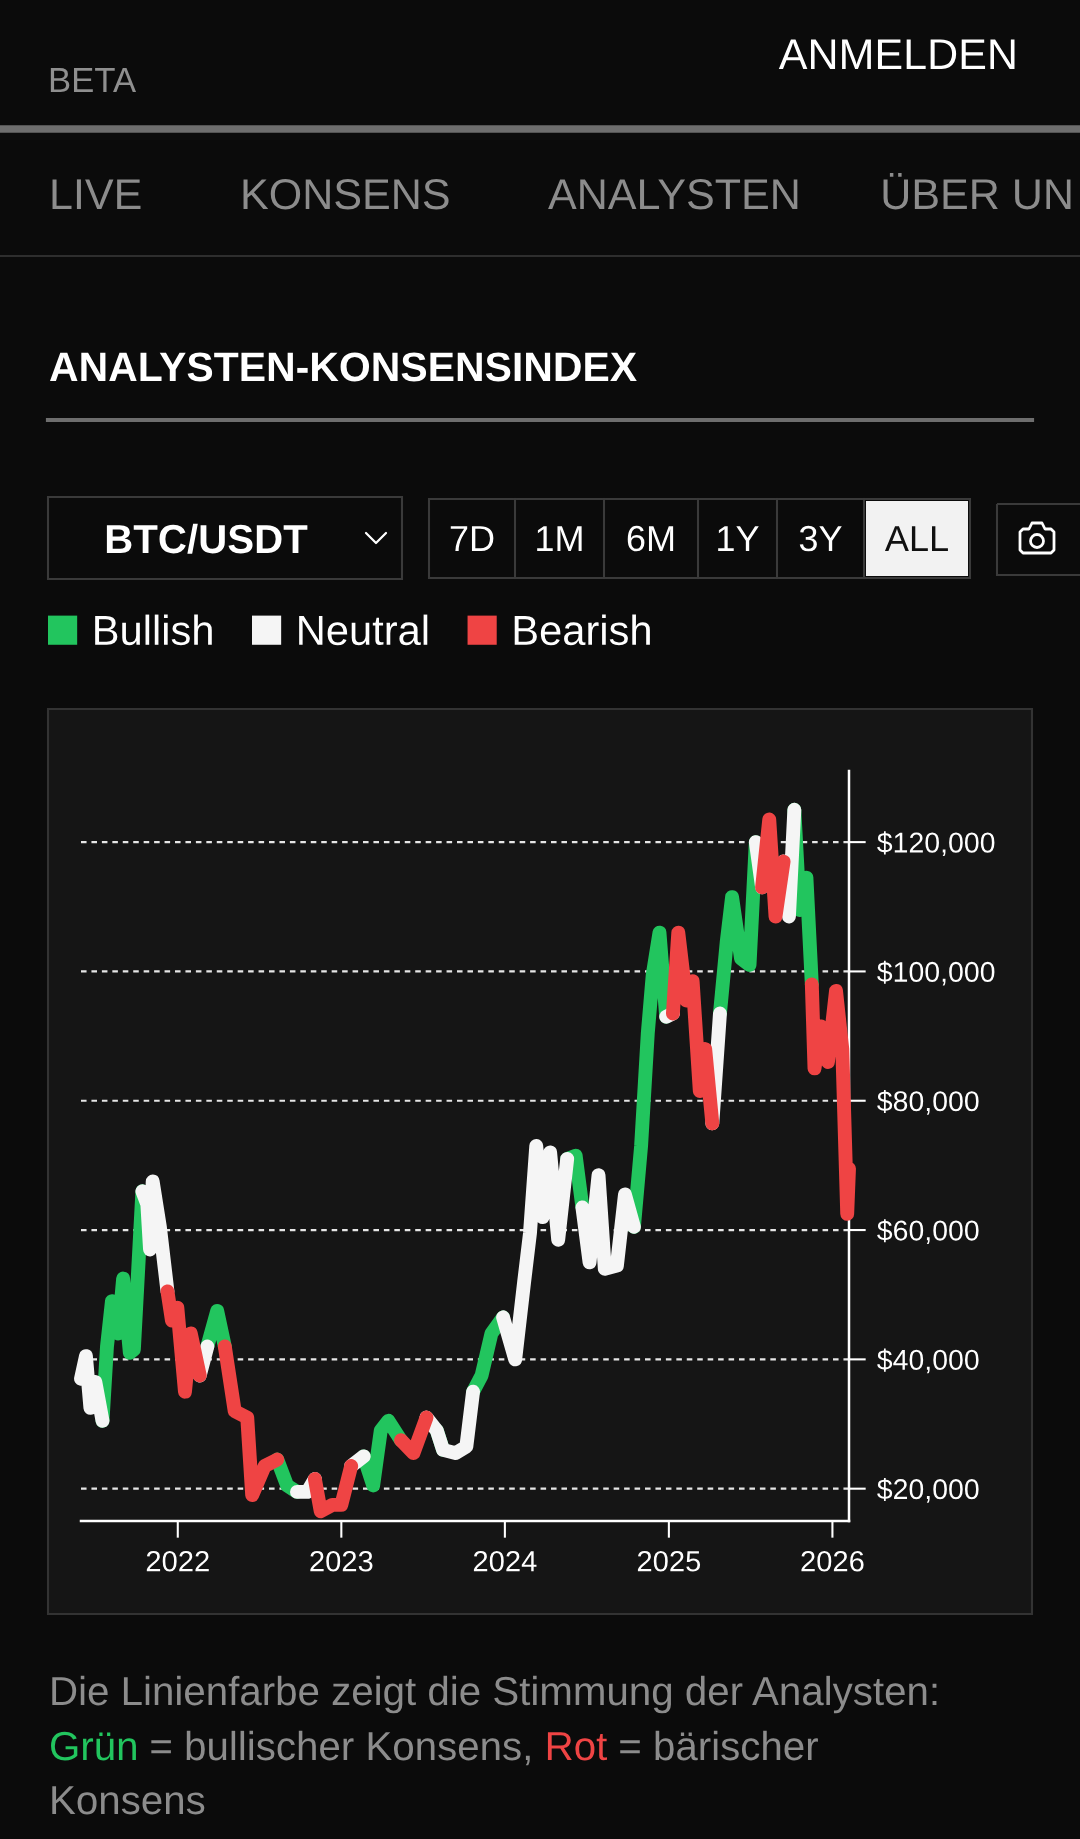 The image size is (1080, 1839). I want to click on text: = bärischer, so click(719, 1745).